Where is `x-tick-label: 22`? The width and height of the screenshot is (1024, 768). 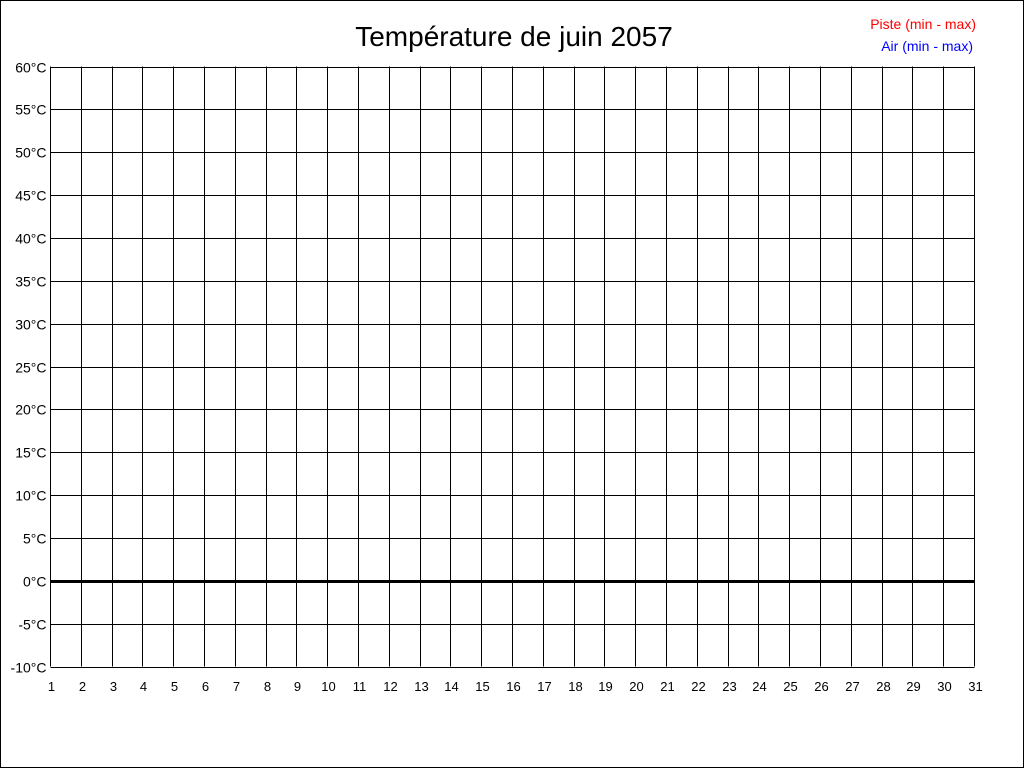 x-tick-label: 22 is located at coordinates (698, 686).